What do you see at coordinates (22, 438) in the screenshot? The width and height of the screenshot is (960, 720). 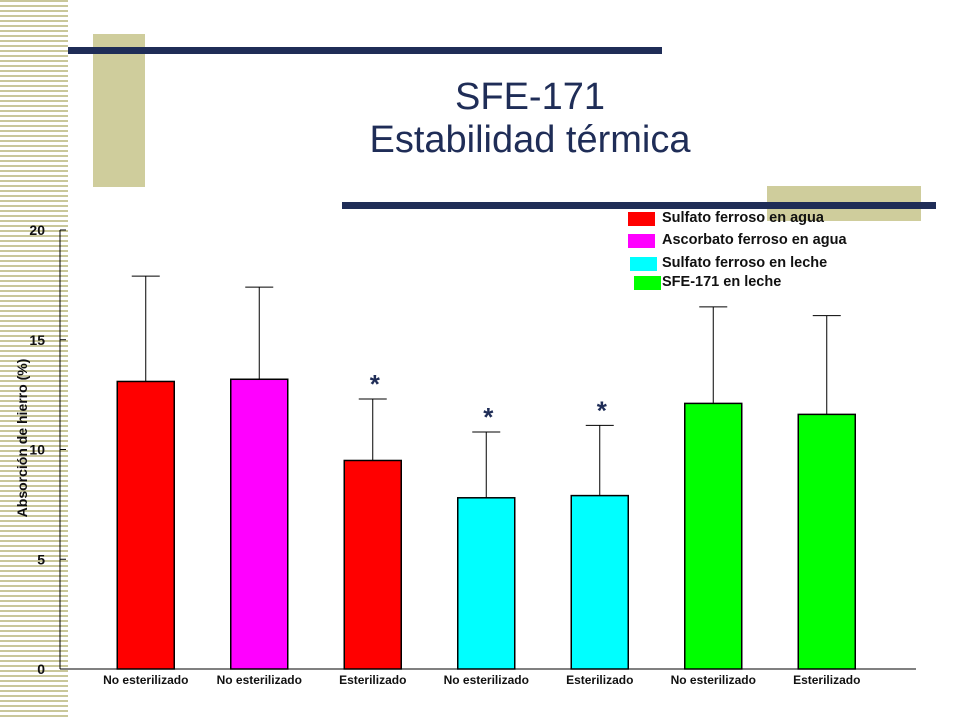 I see `y-axis-label: Absorción de hierro (%)` at bounding box center [22, 438].